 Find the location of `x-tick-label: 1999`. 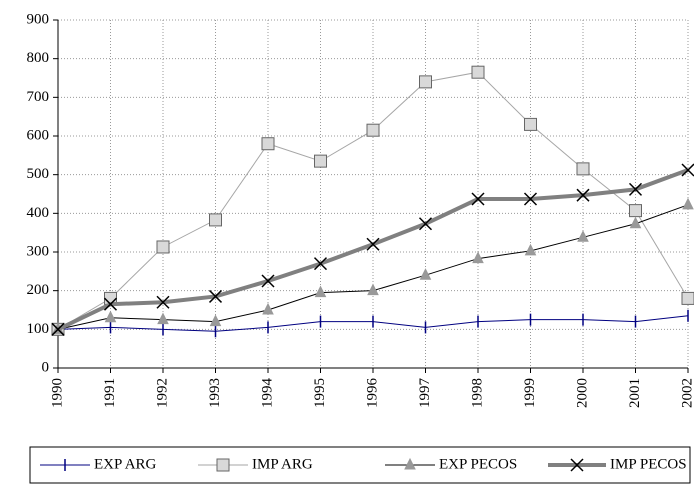

x-tick-label: 1999 is located at coordinates (530, 393).